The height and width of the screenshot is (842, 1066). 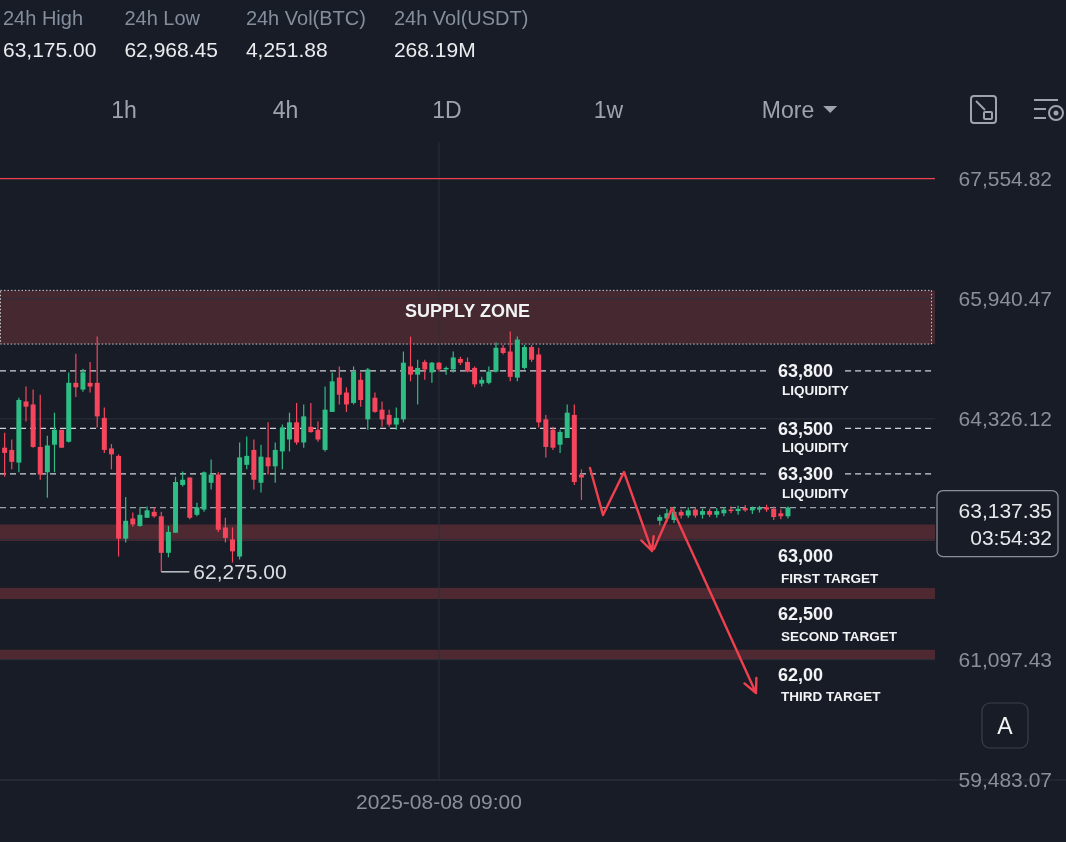 What do you see at coordinates (1005, 659) in the screenshot?
I see `y-tick-label: 61,097.43` at bounding box center [1005, 659].